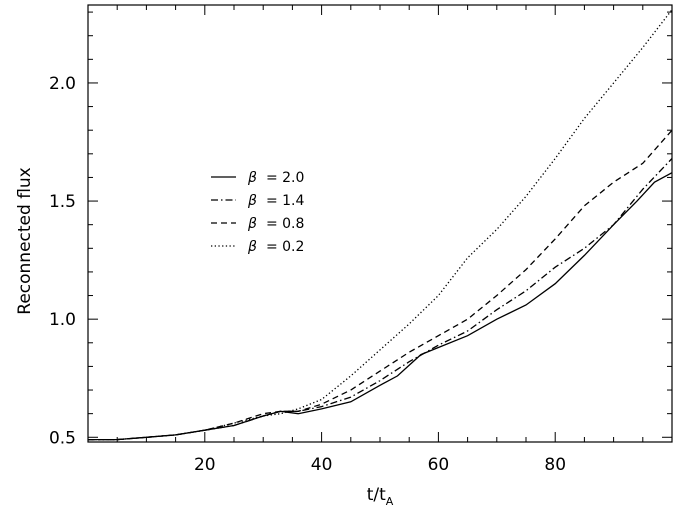  Describe the element at coordinates (390, 501) in the screenshot. I see `x-axis-title-subscript: A` at that location.